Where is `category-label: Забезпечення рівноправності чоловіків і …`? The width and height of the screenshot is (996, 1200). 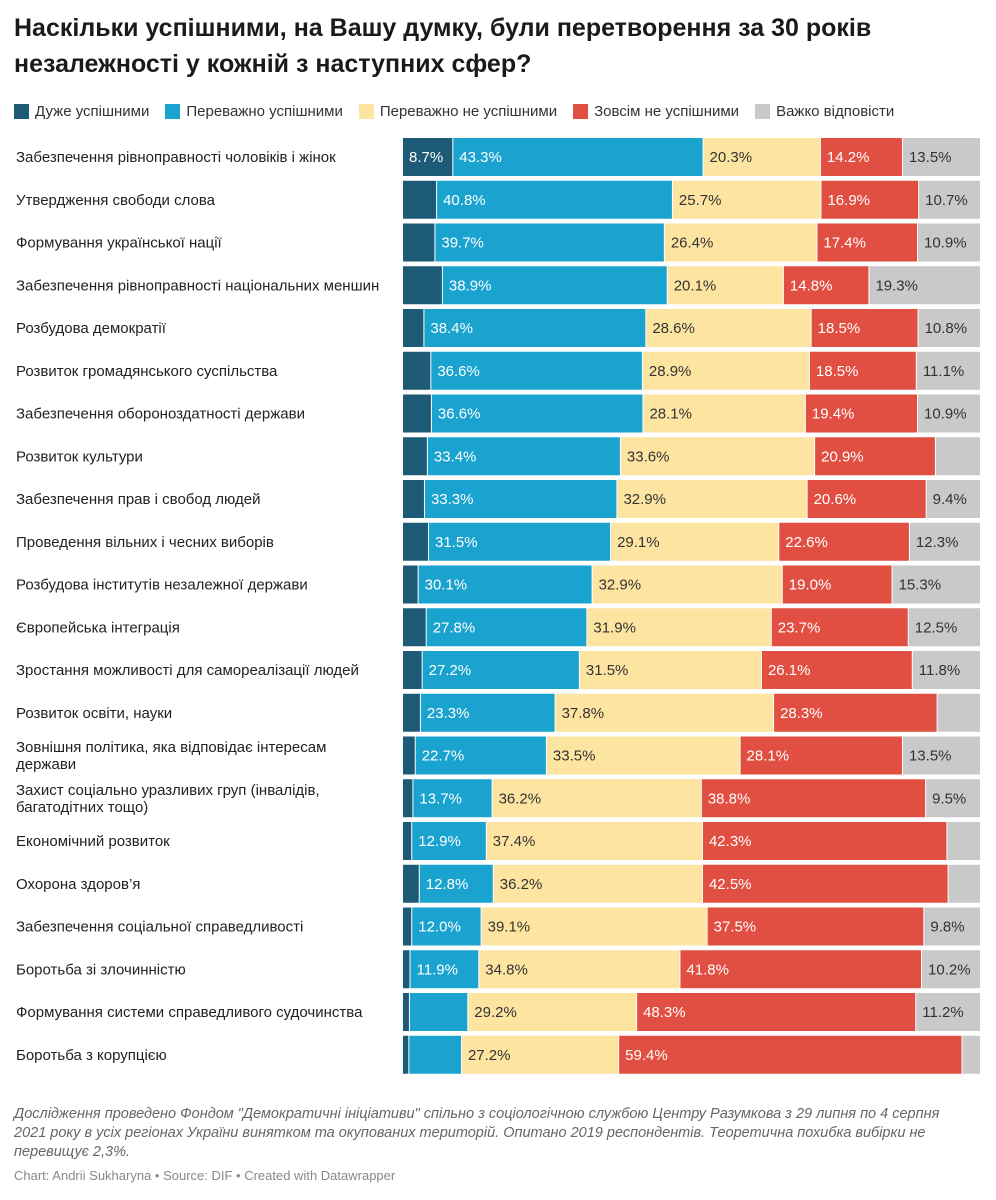 category-label: Забезпечення рівноправності чоловіків і … is located at coordinates (176, 157).